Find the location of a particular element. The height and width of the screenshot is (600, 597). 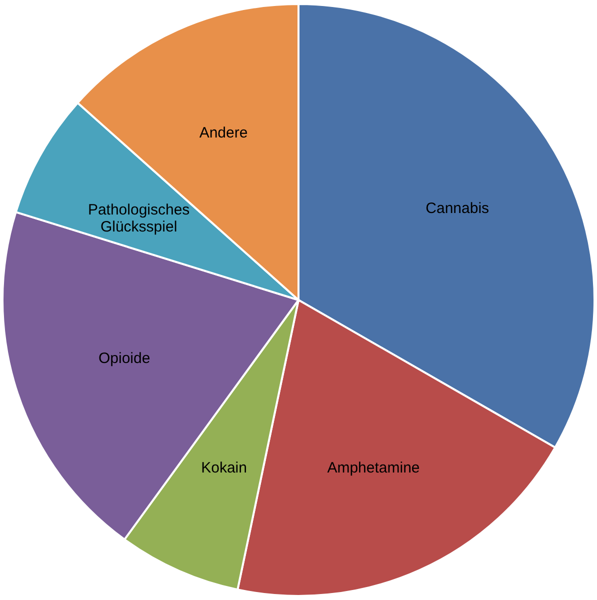

slice-label: Amphetamine is located at coordinates (373, 467).